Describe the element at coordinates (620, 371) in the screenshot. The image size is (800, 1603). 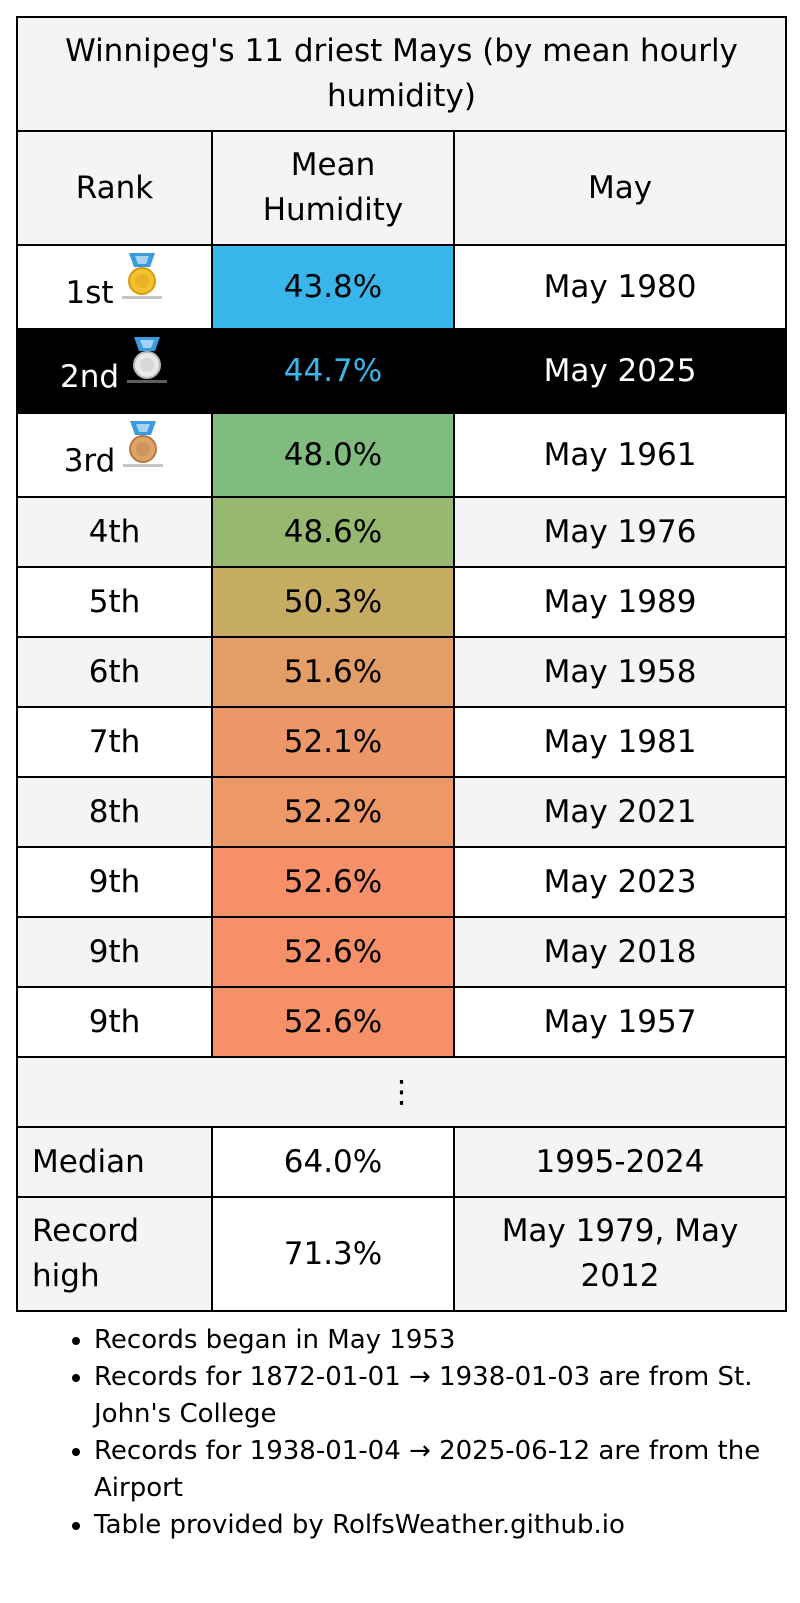
I see `period-cell: May 2025` at that location.